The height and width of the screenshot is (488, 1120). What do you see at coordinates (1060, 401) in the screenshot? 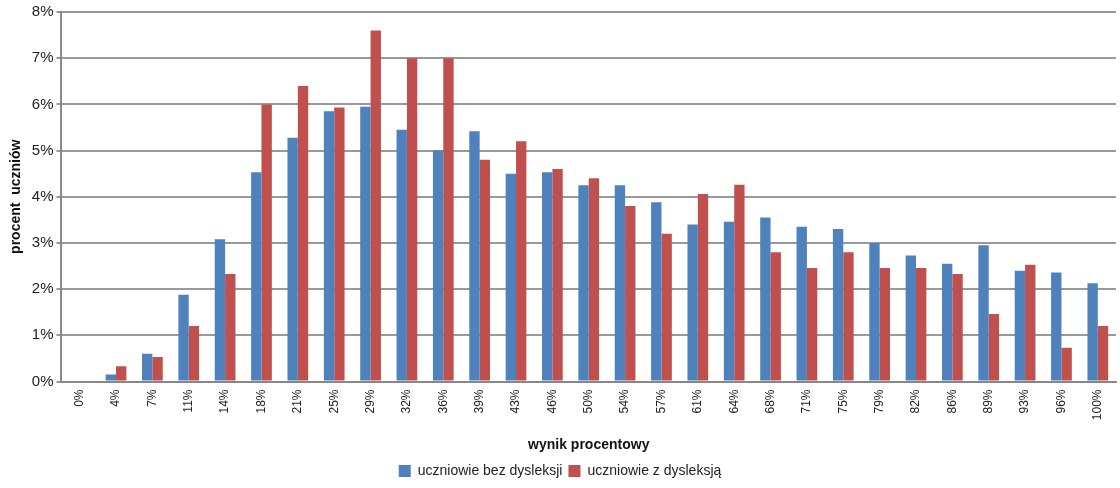
I see `x-tick-label: 96%` at bounding box center [1060, 401].